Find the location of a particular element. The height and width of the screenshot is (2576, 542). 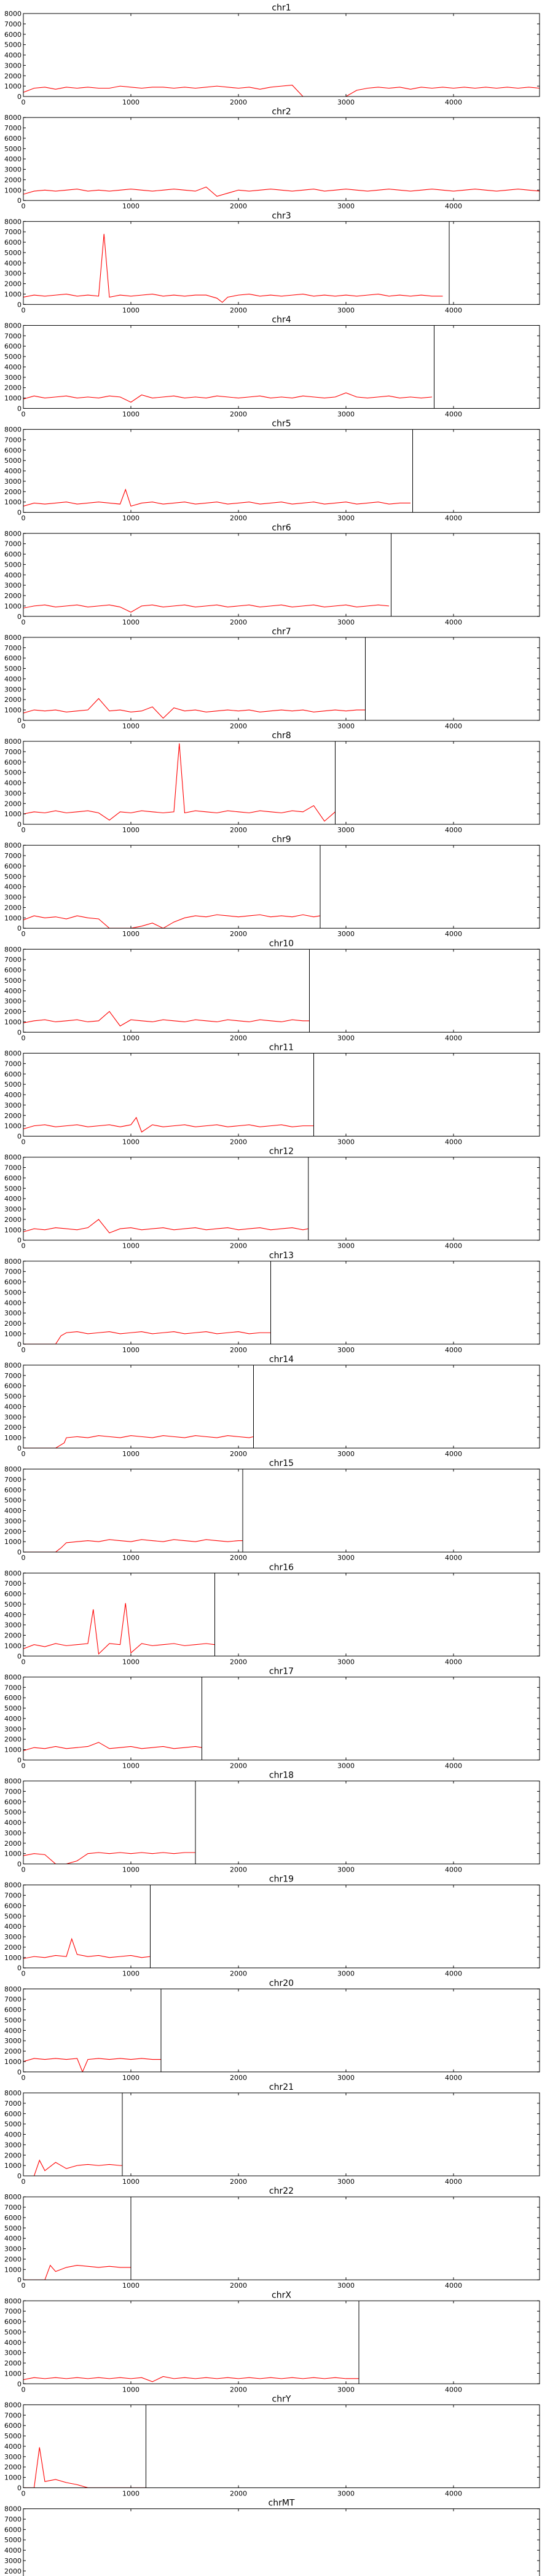

panel-title: chr6 is located at coordinates (281, 528).